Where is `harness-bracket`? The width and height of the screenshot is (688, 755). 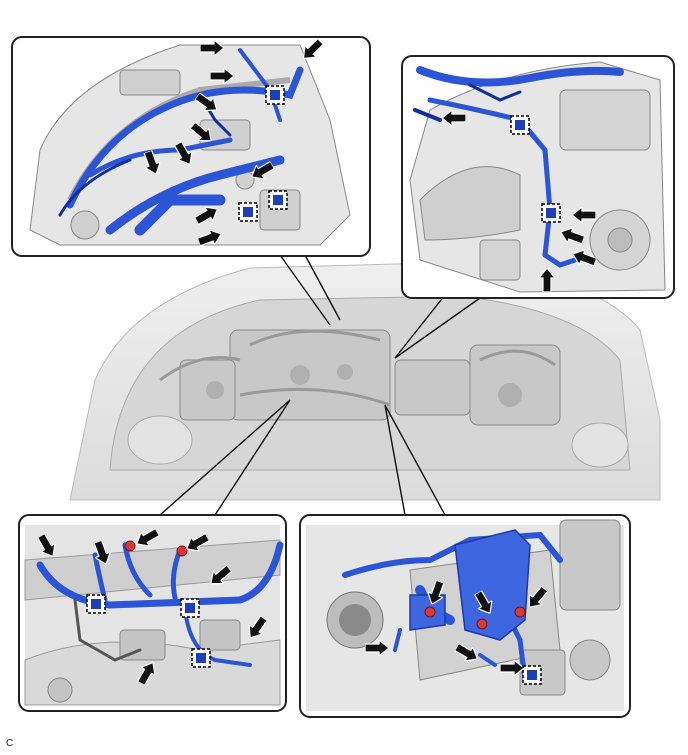
harness-bracket is located at coordinates (470, 585).